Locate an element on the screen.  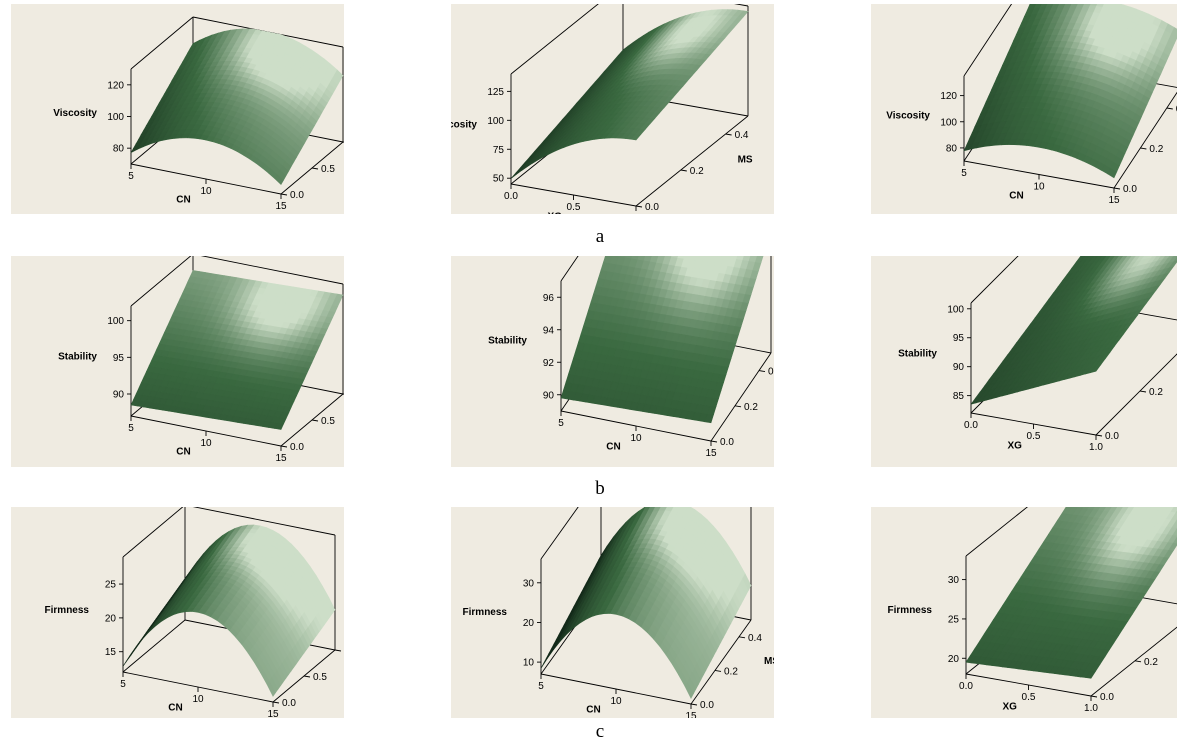
z-tick-label: 96 is located at coordinates (549, 298).